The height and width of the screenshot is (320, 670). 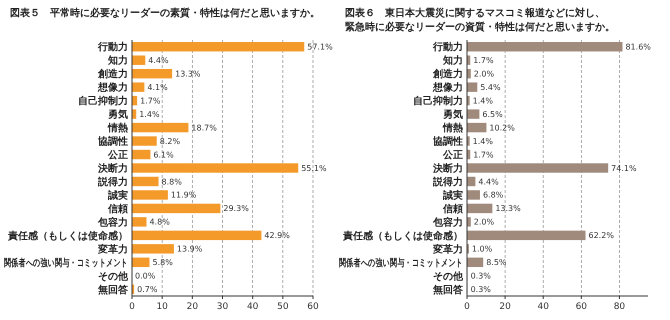 I want to click on data-label: 5.8%, so click(x=163, y=263).